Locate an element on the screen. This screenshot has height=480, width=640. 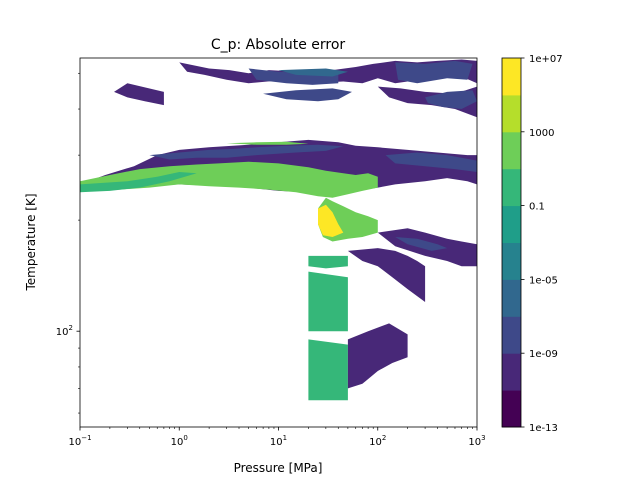
x-axis-ticks: 10⁻¹ 10⁰ 10¹ 10² 10³ is located at coordinates (277, 437).